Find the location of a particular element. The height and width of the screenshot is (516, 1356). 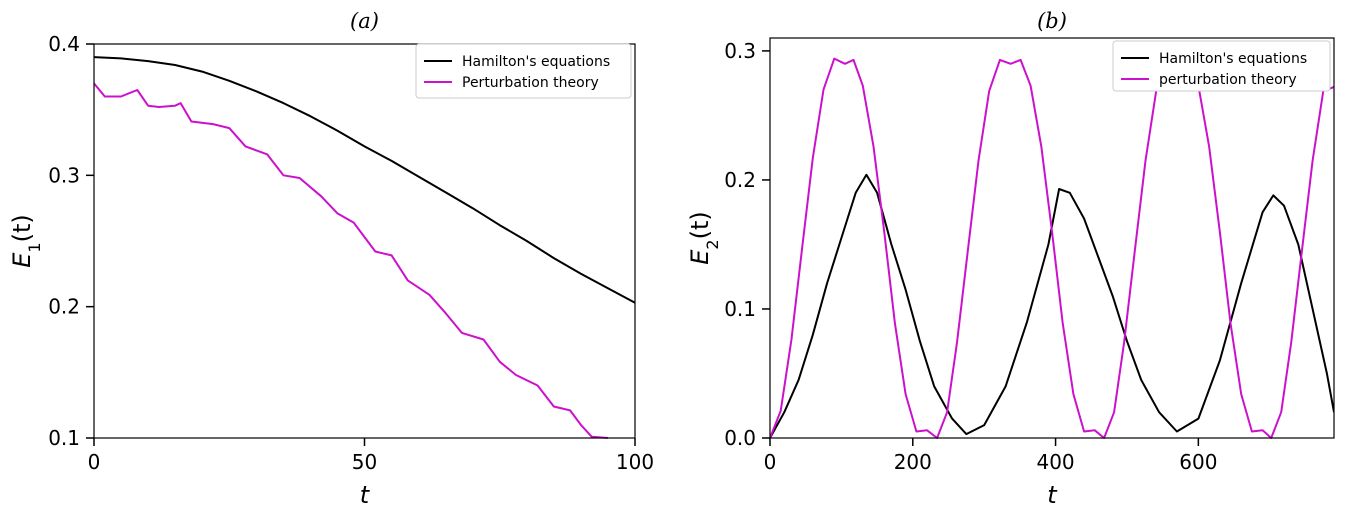

y-axis-label: E1(t) is located at coordinates (26, 241).